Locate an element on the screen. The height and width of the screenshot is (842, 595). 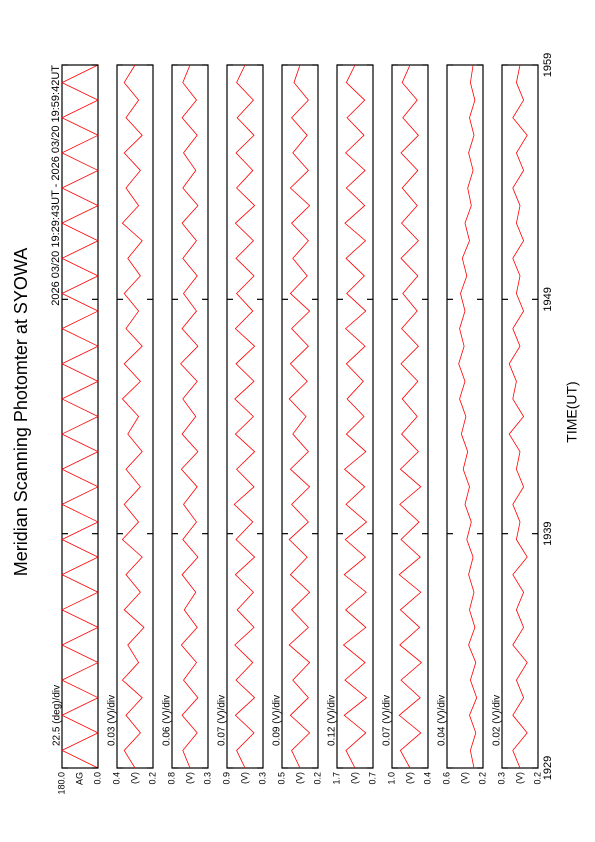
y-tick-label: 1.7 is located at coordinates (336, 778).